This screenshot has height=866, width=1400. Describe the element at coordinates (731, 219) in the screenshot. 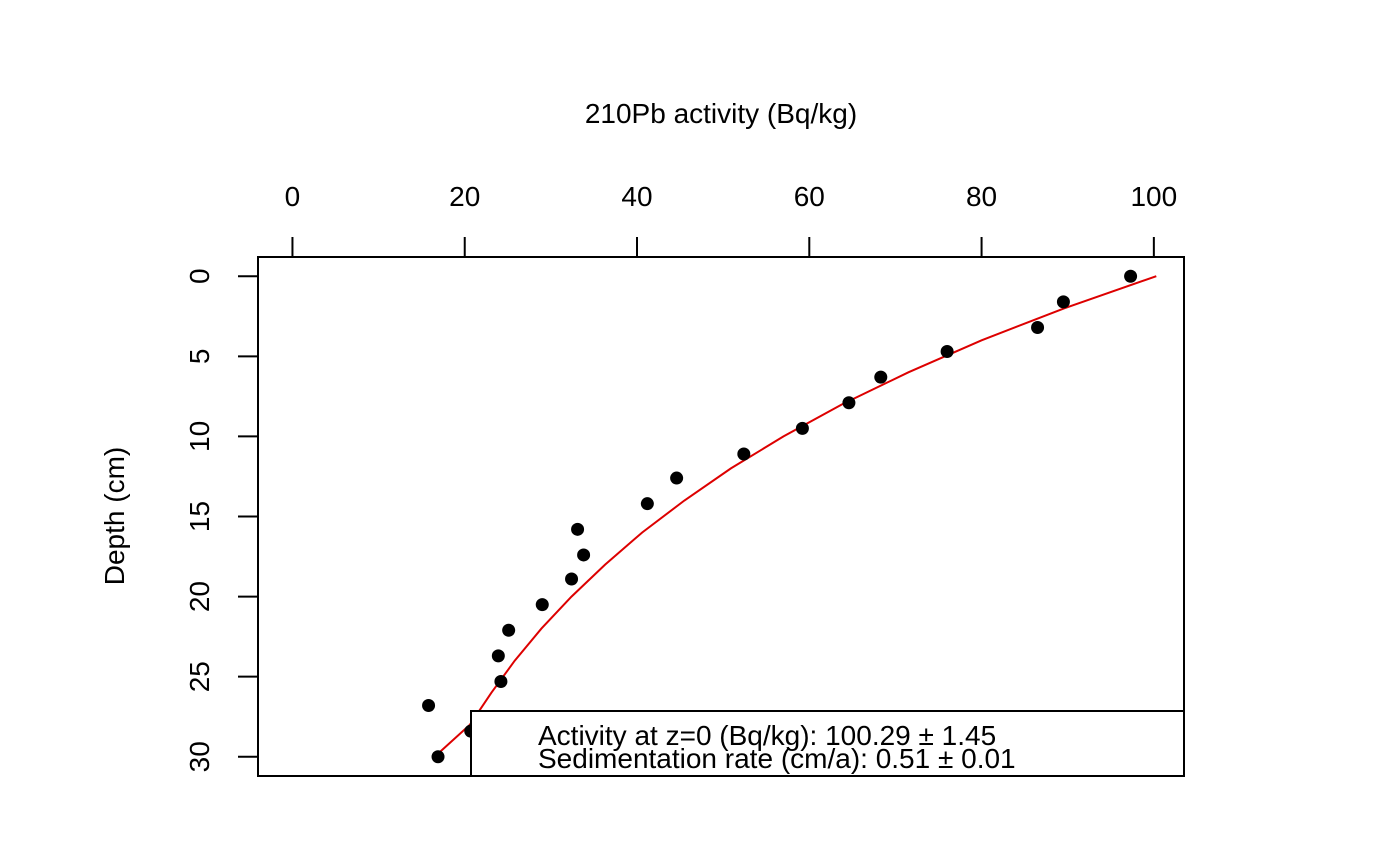

I see `x-axis: 0 20 40 60 80 100` at that location.